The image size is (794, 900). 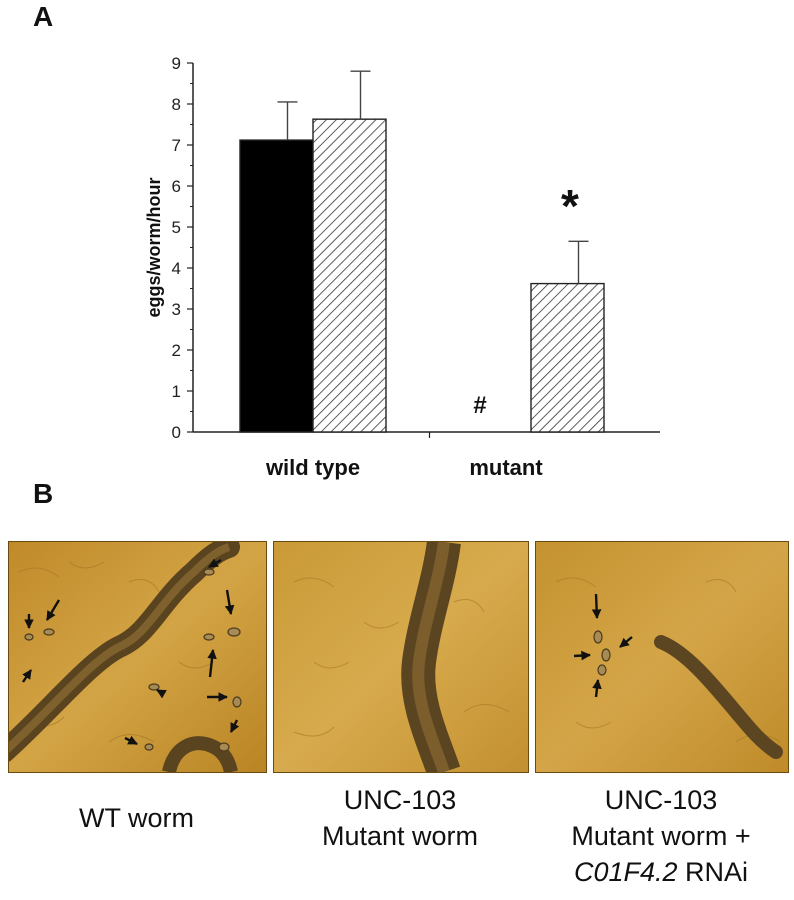 What do you see at coordinates (400, 836) in the screenshot?
I see `caption-line: Mutant worm` at bounding box center [400, 836].